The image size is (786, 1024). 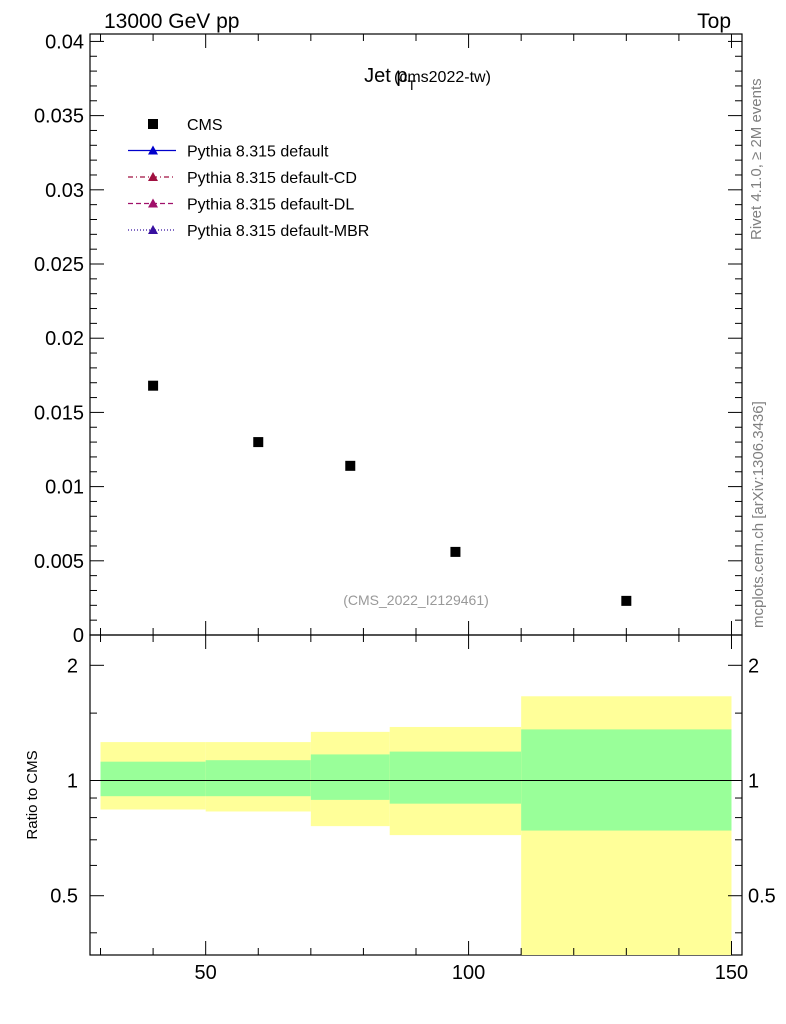 I want to click on header-left: 13000 GeV pp, so click(x=171, y=21).